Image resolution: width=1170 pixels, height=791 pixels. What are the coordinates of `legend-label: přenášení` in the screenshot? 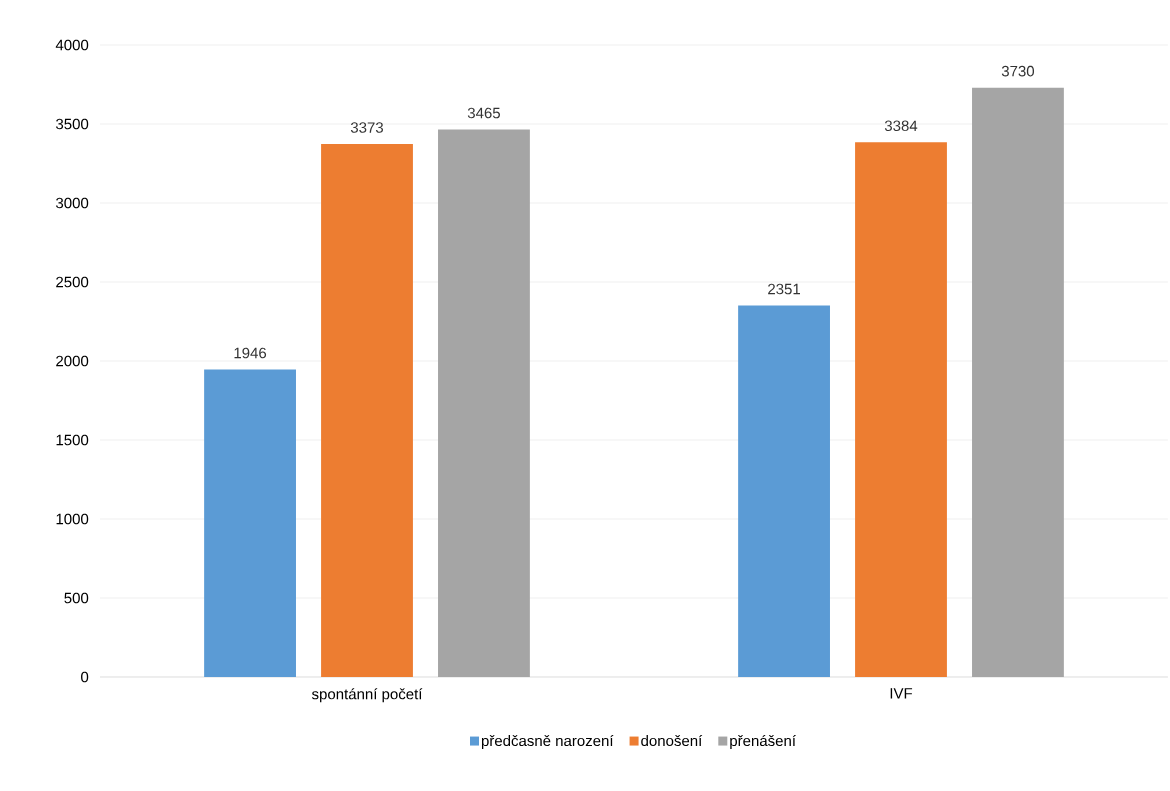 It's located at (763, 742).